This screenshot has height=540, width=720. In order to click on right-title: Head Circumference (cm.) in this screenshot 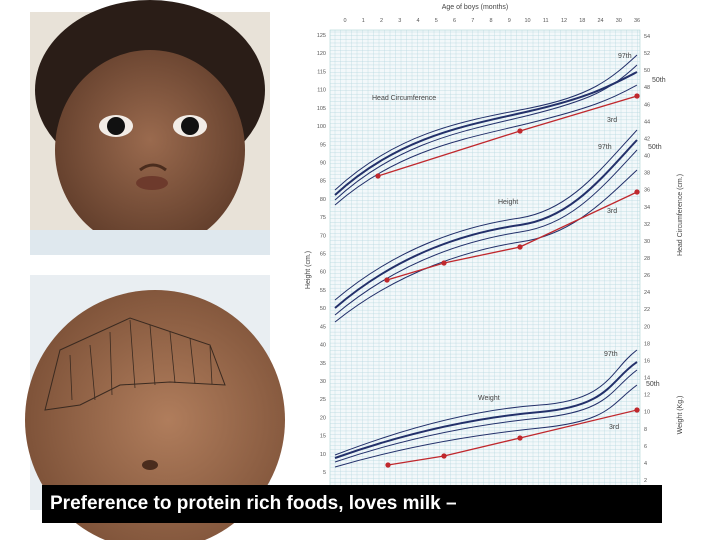, I will do `click(680, 215)`.